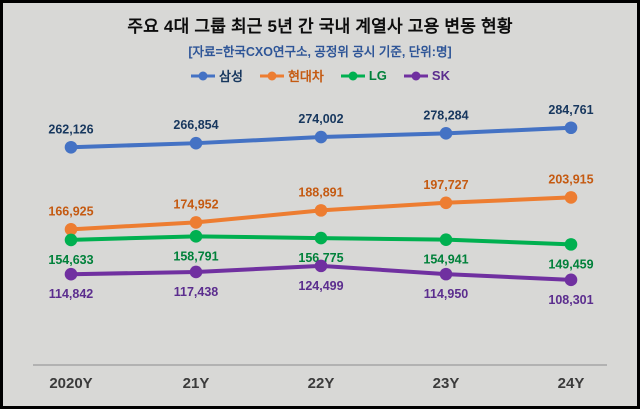 This screenshot has width=640, height=409. What do you see at coordinates (305, 76) in the screenshot?
I see `legend-label: 현대차` at bounding box center [305, 76].